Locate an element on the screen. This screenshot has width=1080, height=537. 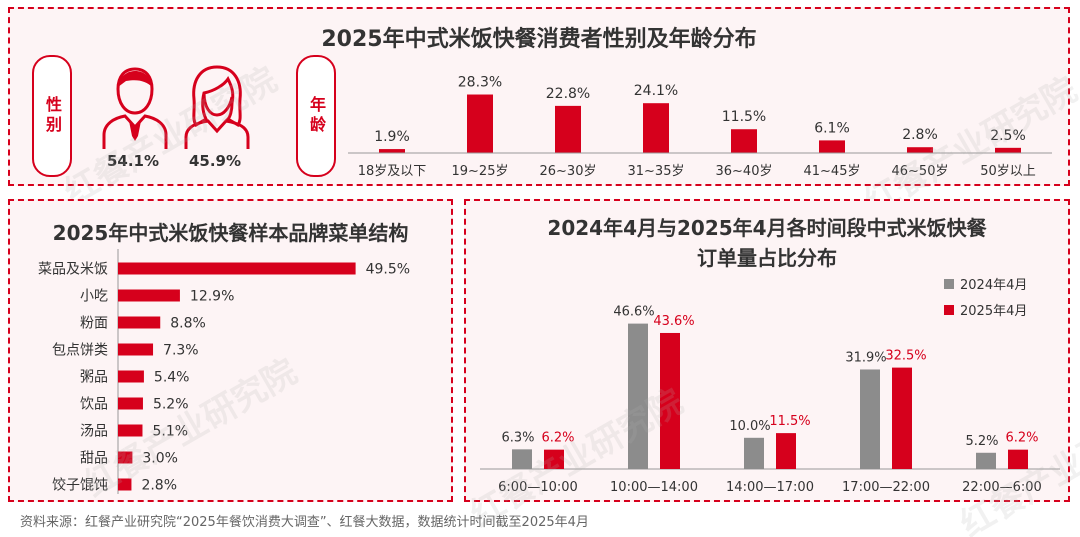
age-value-label: 28.3% is located at coordinates (480, 83).